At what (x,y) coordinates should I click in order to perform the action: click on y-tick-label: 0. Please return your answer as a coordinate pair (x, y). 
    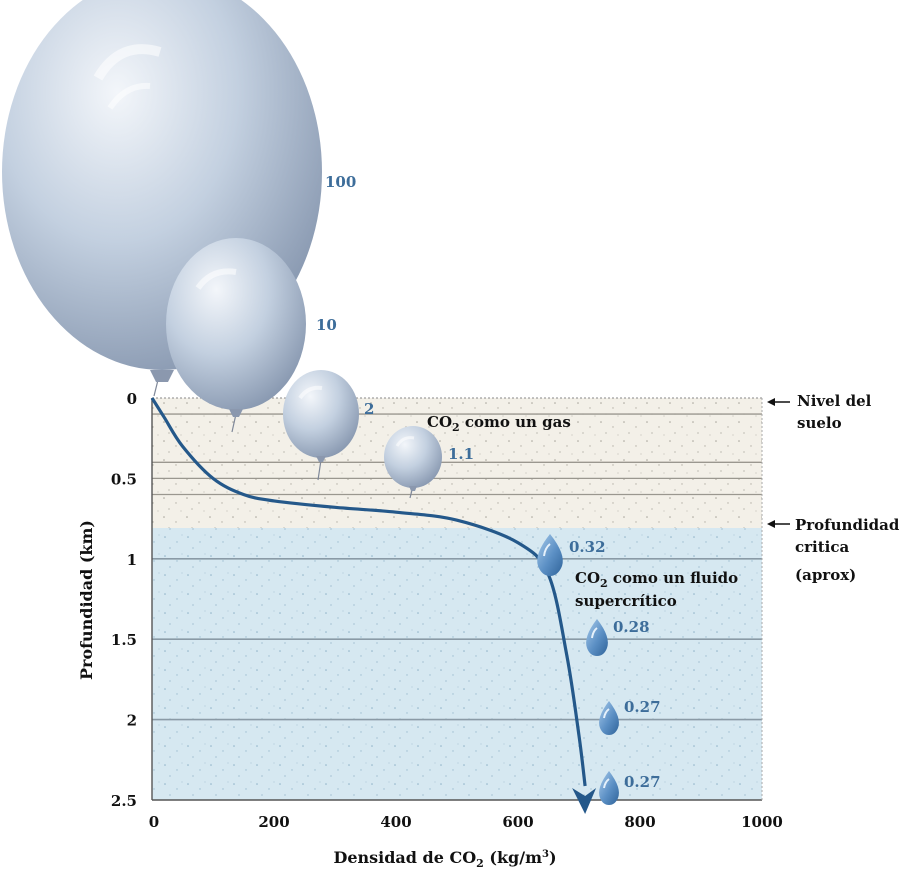
    Looking at the image, I should click on (132, 399).